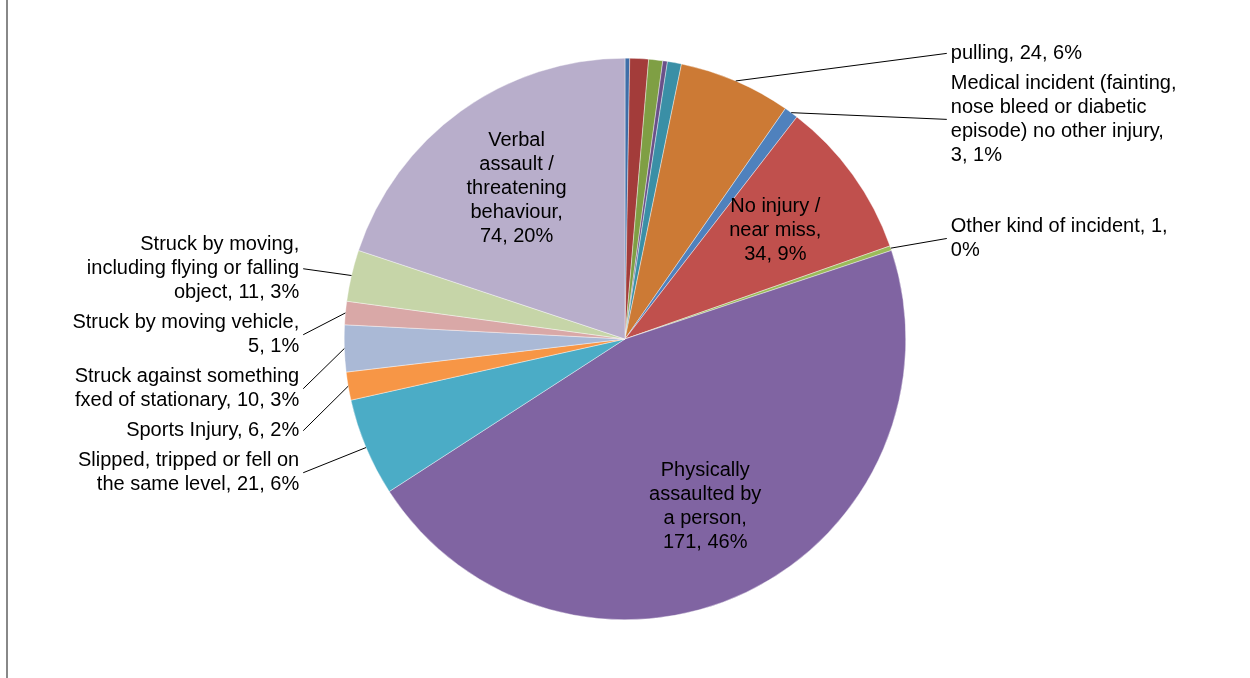  I want to click on slice-label: Sports Injury, 6, 2%, so click(213, 429).